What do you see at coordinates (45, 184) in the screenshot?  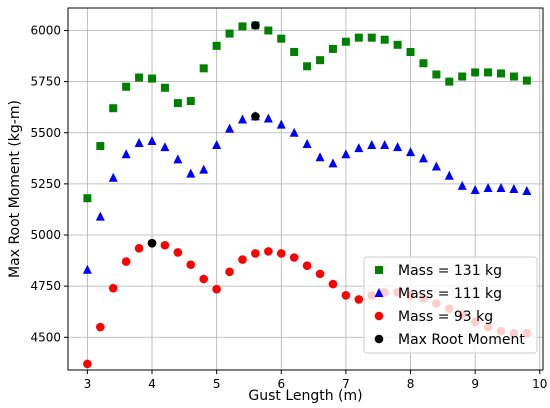 I see `y-tick-label: 5250` at bounding box center [45, 184].